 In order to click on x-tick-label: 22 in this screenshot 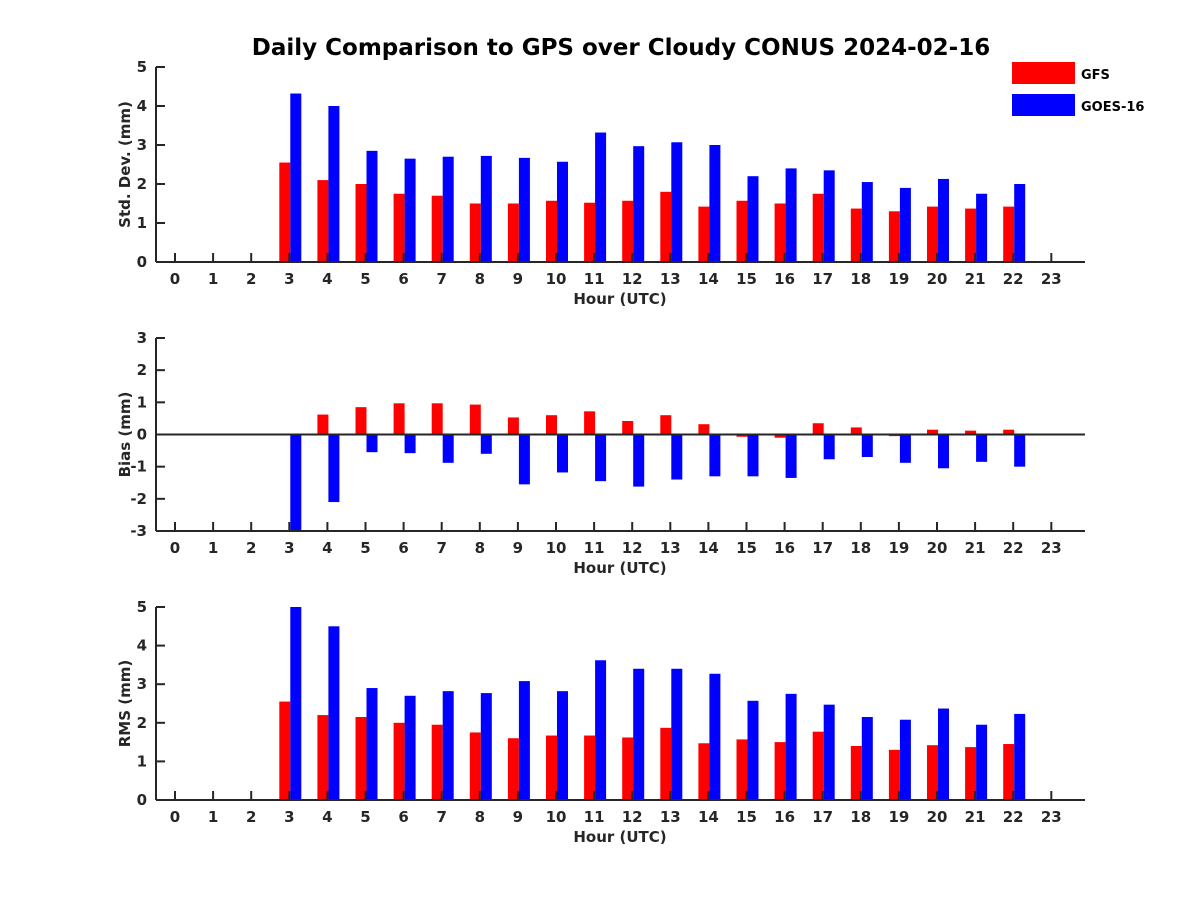, I will do `click(1013, 279)`.